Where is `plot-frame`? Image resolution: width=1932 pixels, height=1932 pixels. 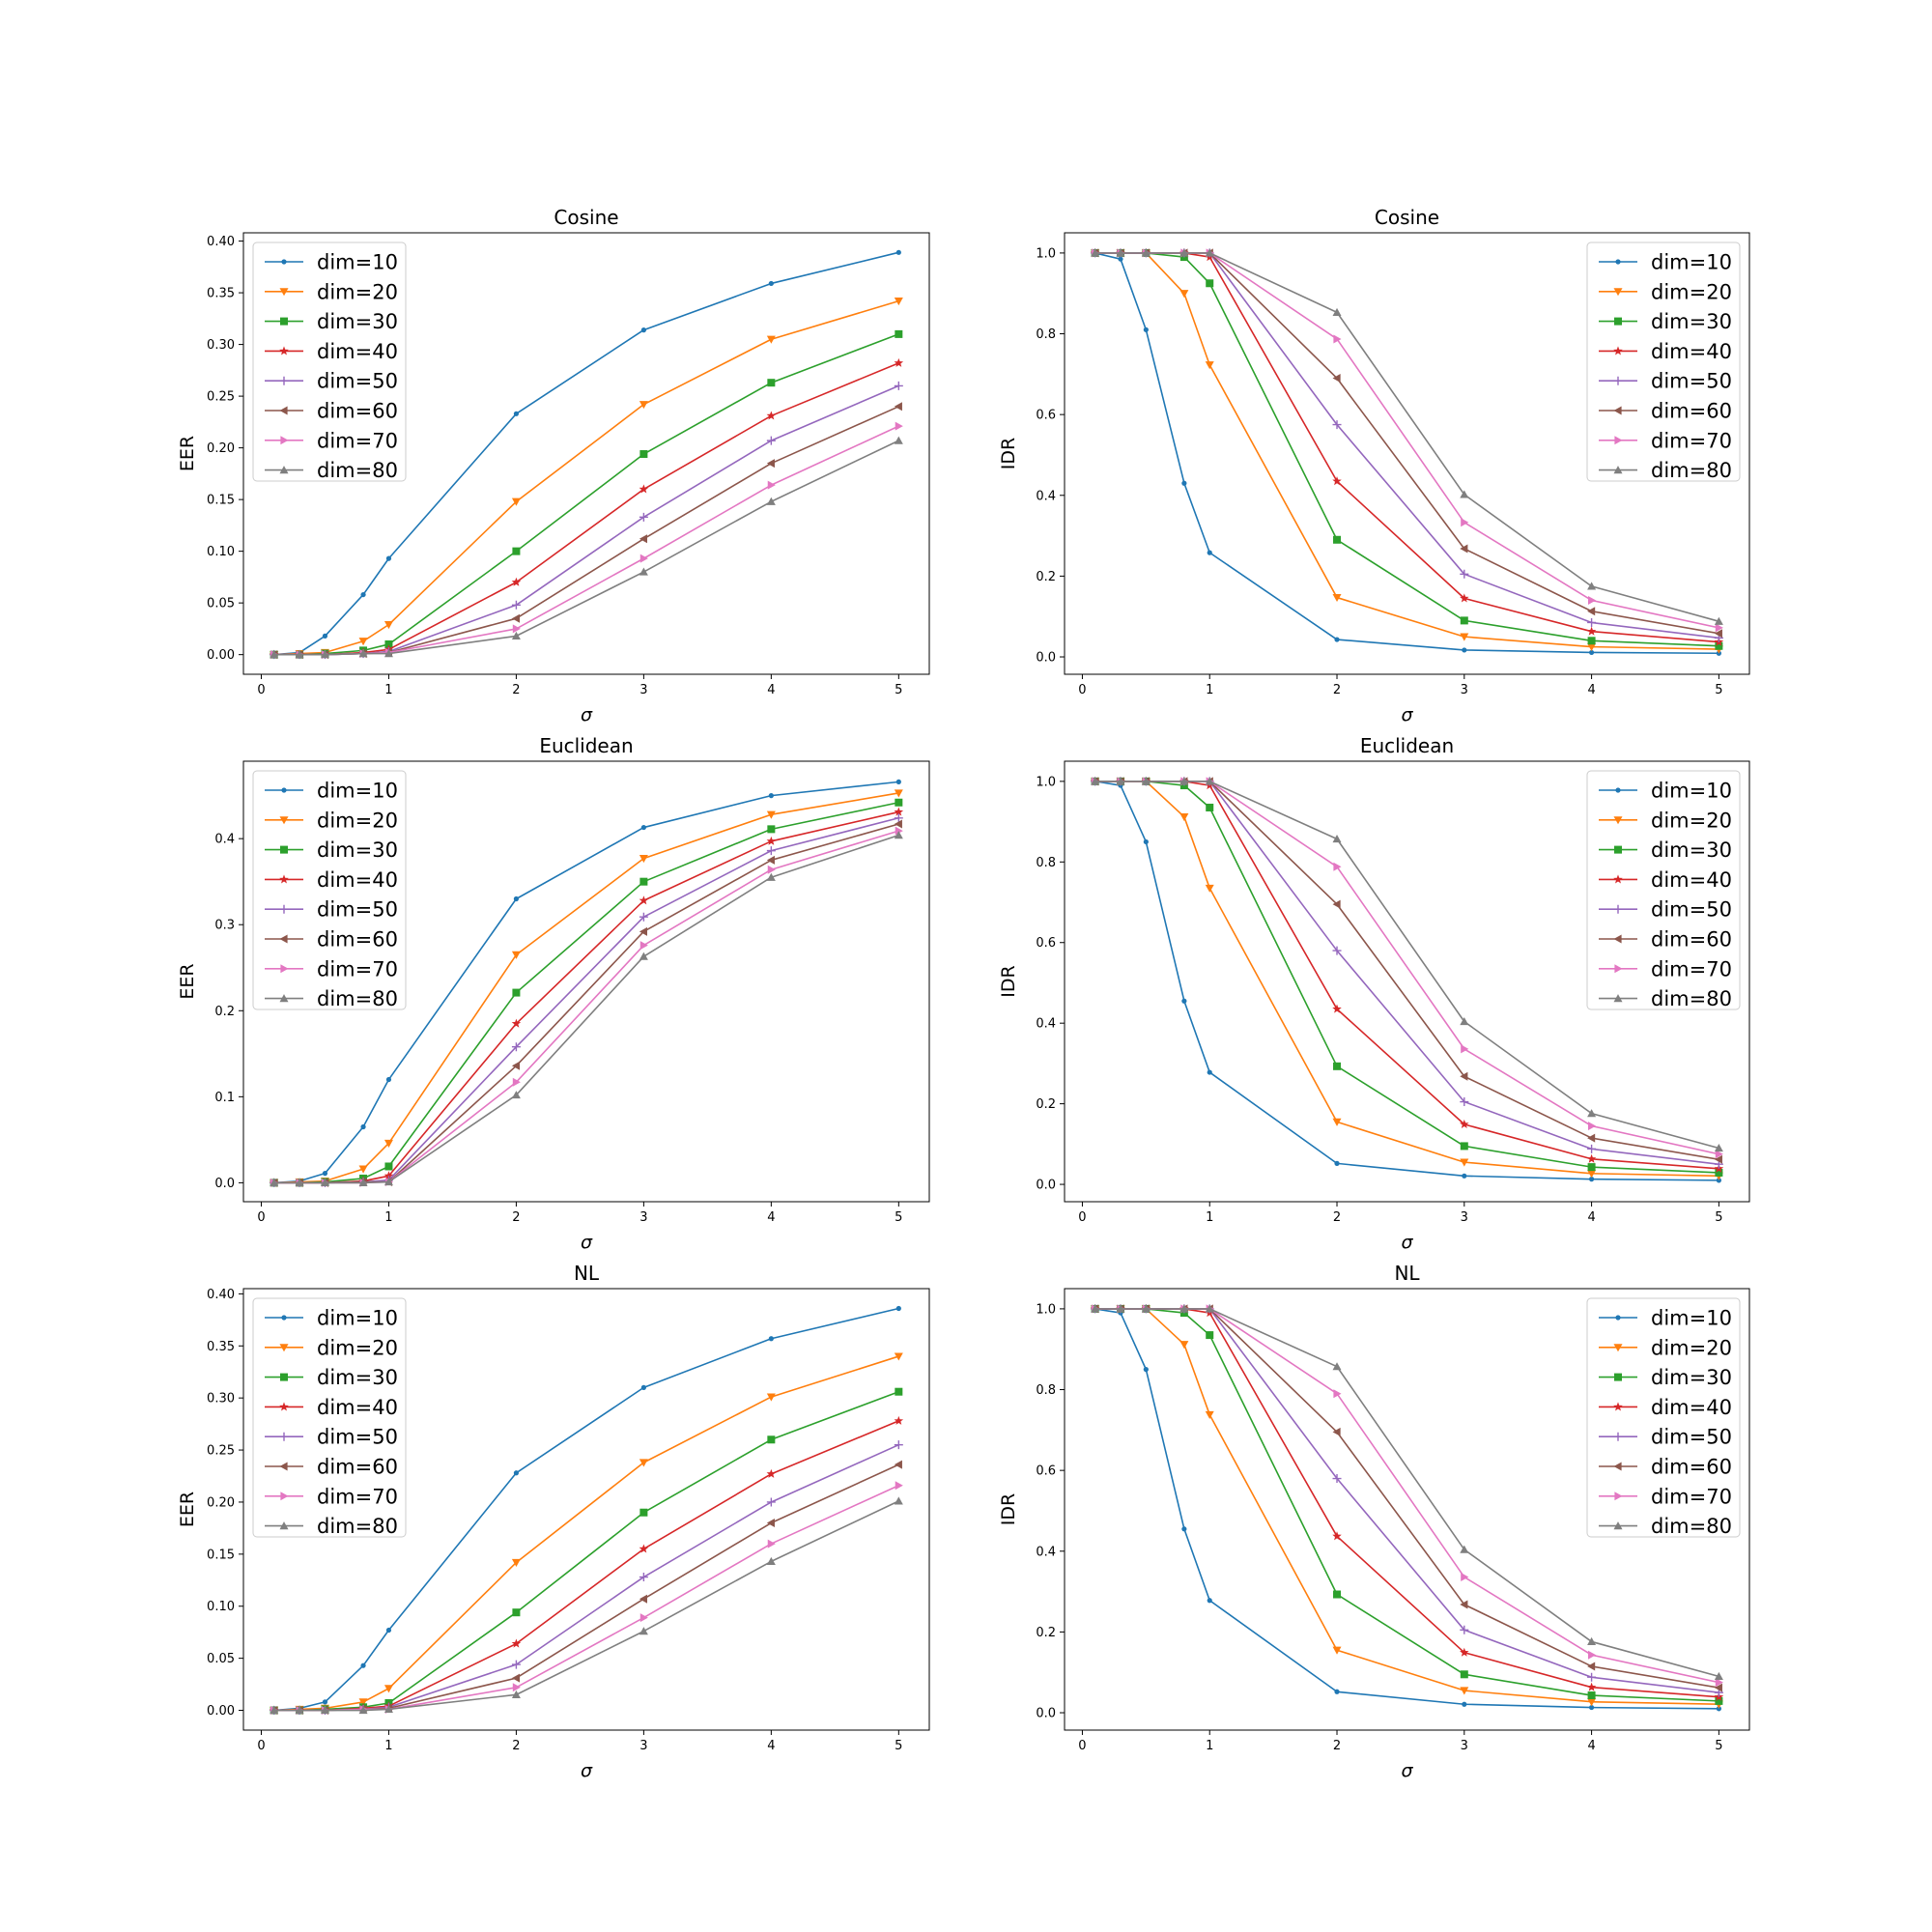
plot-frame is located at coordinates (1407, 453).